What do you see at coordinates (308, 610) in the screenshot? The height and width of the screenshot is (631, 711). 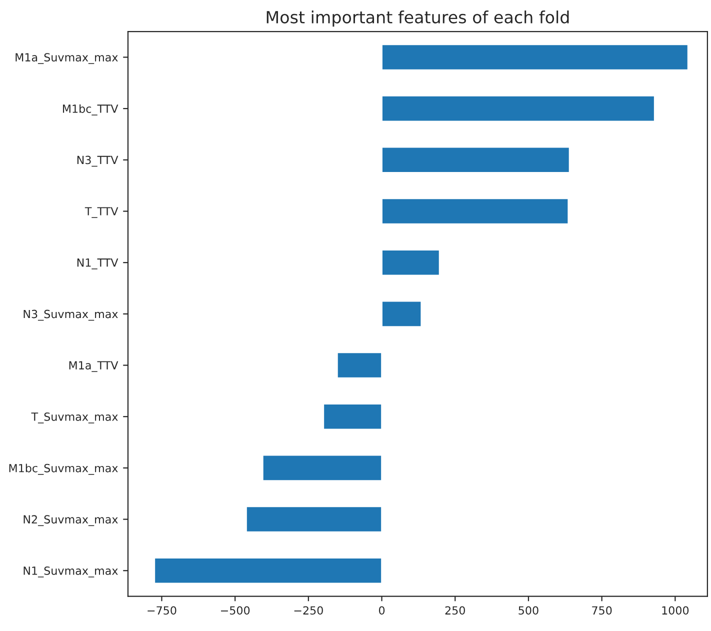 I see `x-tick-label: −250` at bounding box center [308, 610].